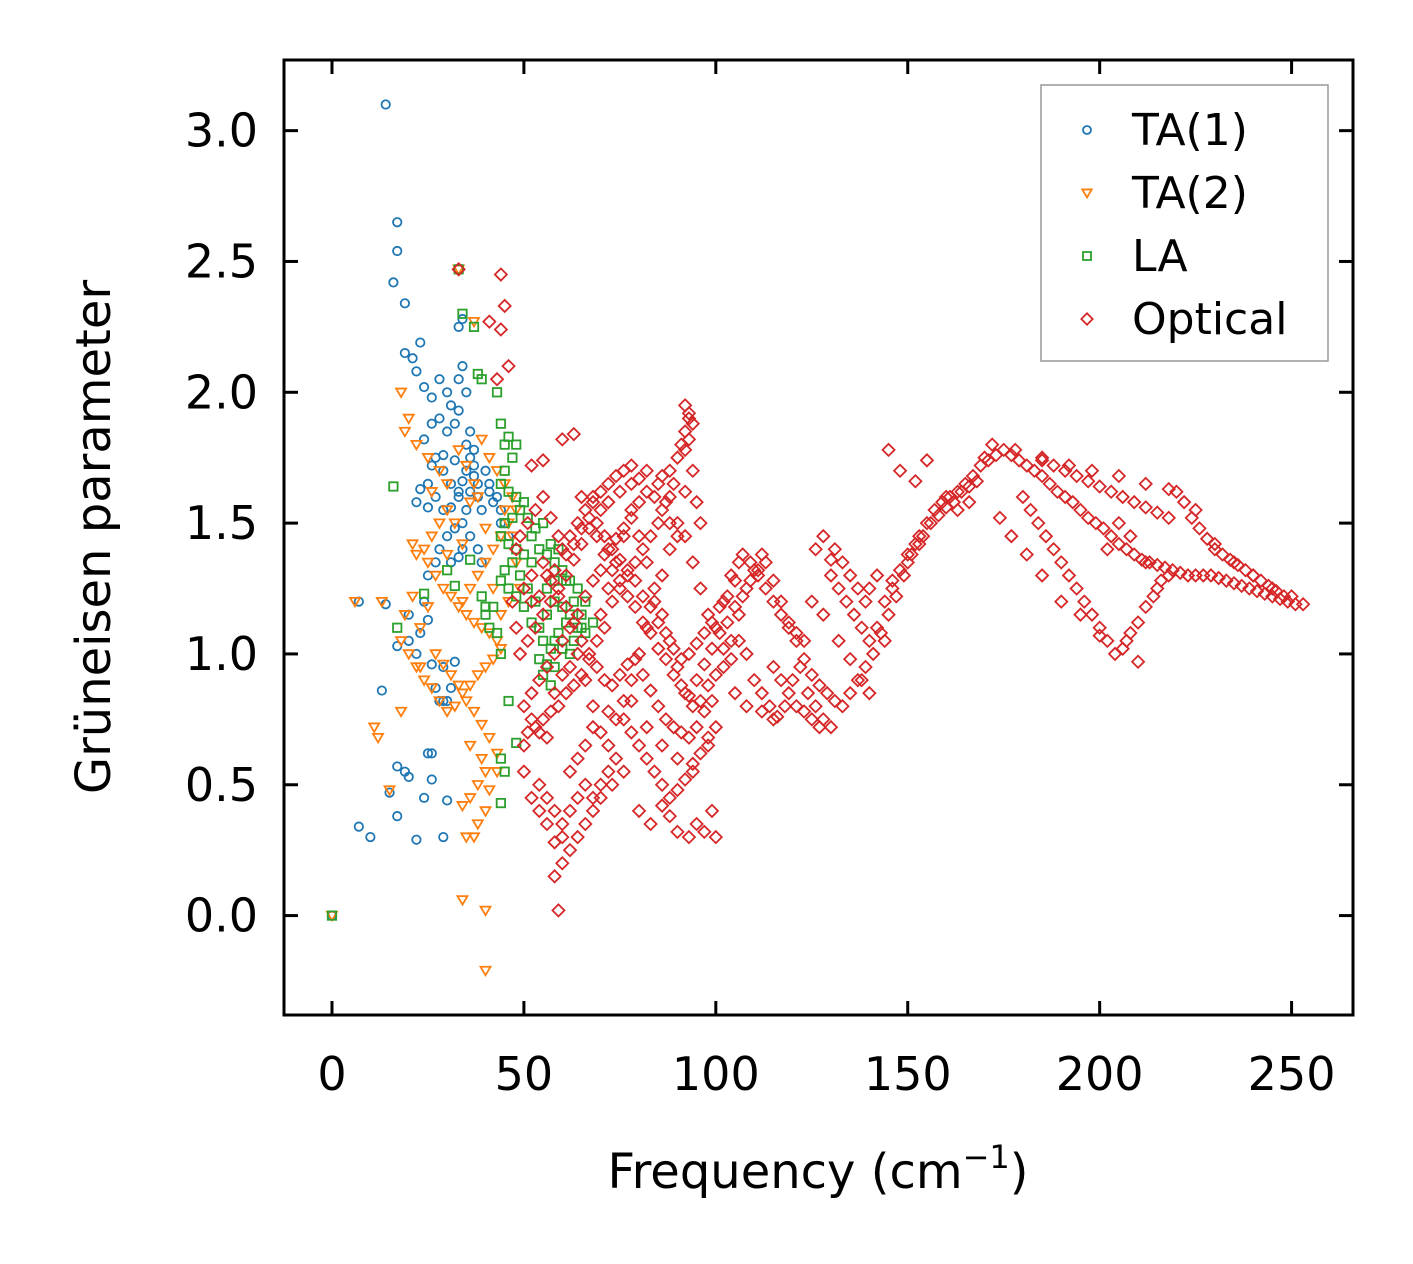 The height and width of the screenshot is (1264, 1413). What do you see at coordinates (1209, 319) in the screenshot?
I see `legend-label: Optical` at bounding box center [1209, 319].